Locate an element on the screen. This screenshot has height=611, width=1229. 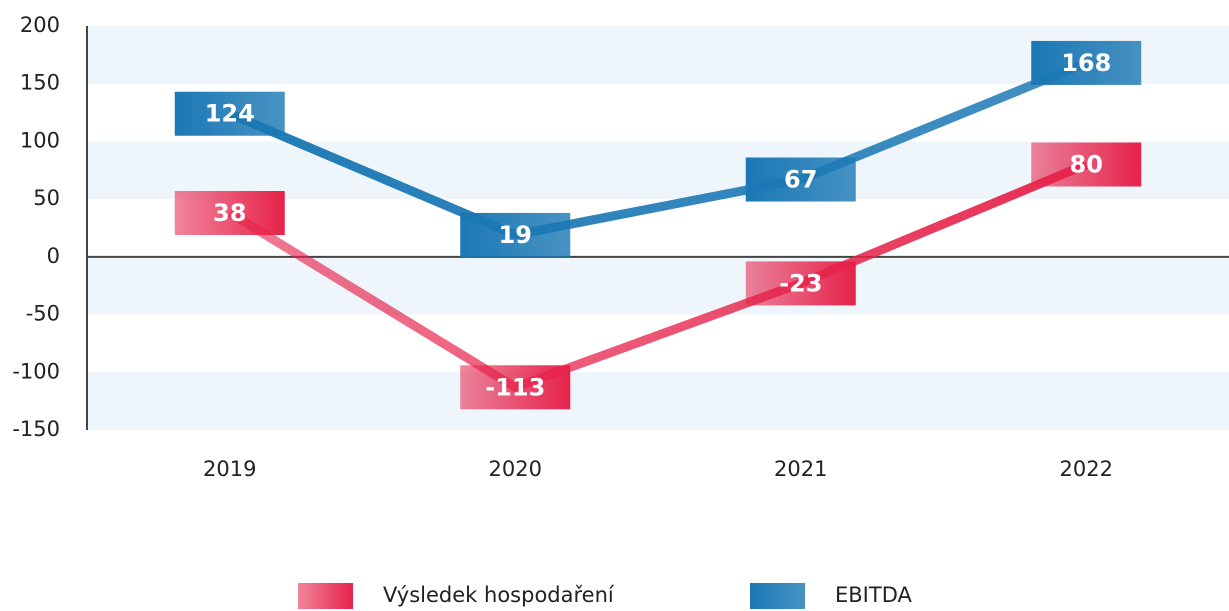
y-tick-label: 200 is located at coordinates (40, 25).